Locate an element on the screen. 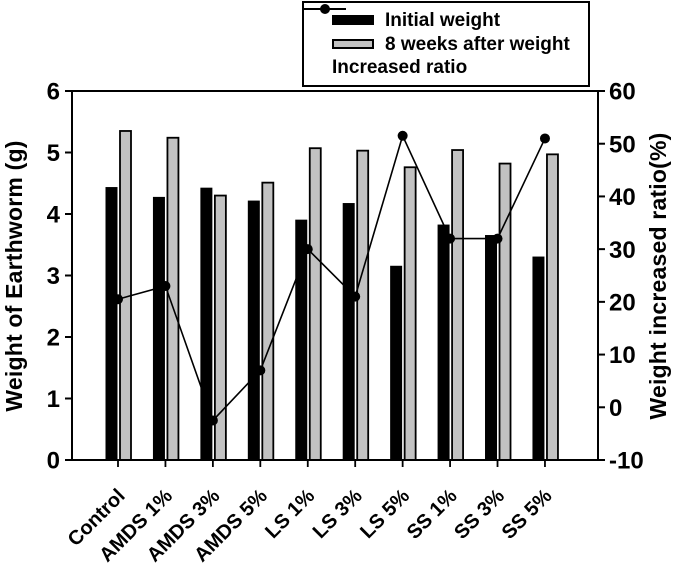 The width and height of the screenshot is (685, 568). left-axis-tick-label: 0 is located at coordinates (53, 461).